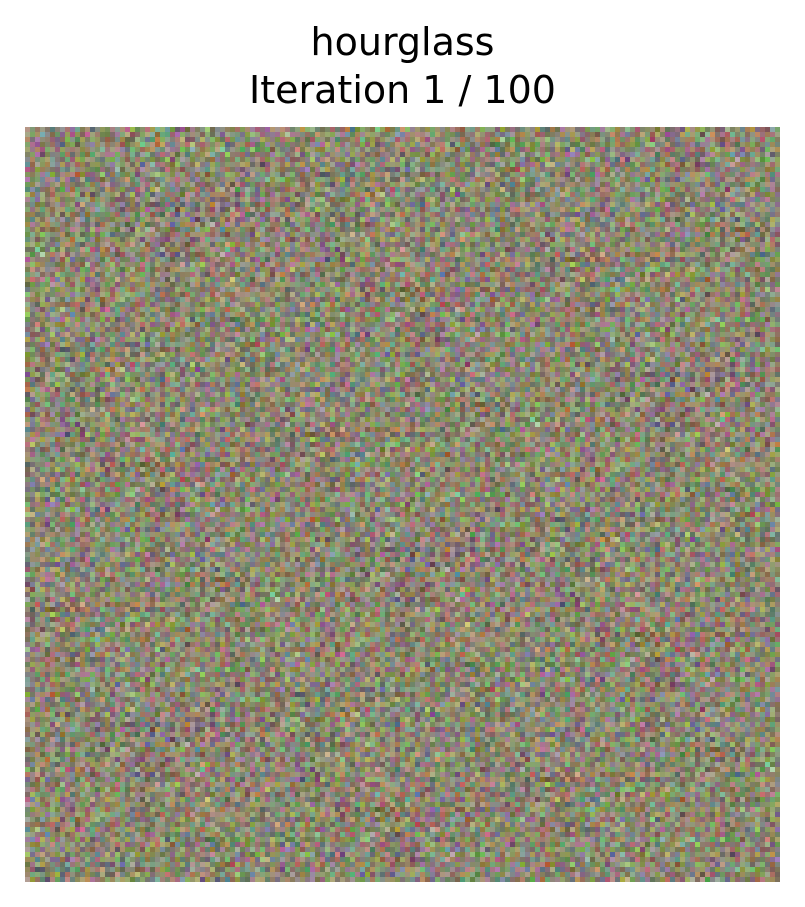  What do you see at coordinates (402, 90) in the screenshot?
I see `iteration-label: Iteration 1 / 100` at bounding box center [402, 90].